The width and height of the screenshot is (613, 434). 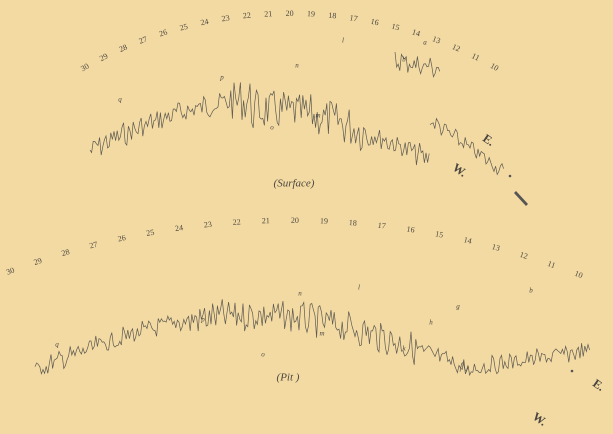 What do you see at coordinates (431, 323) in the screenshot?
I see `trace-letter: h` at bounding box center [431, 323].